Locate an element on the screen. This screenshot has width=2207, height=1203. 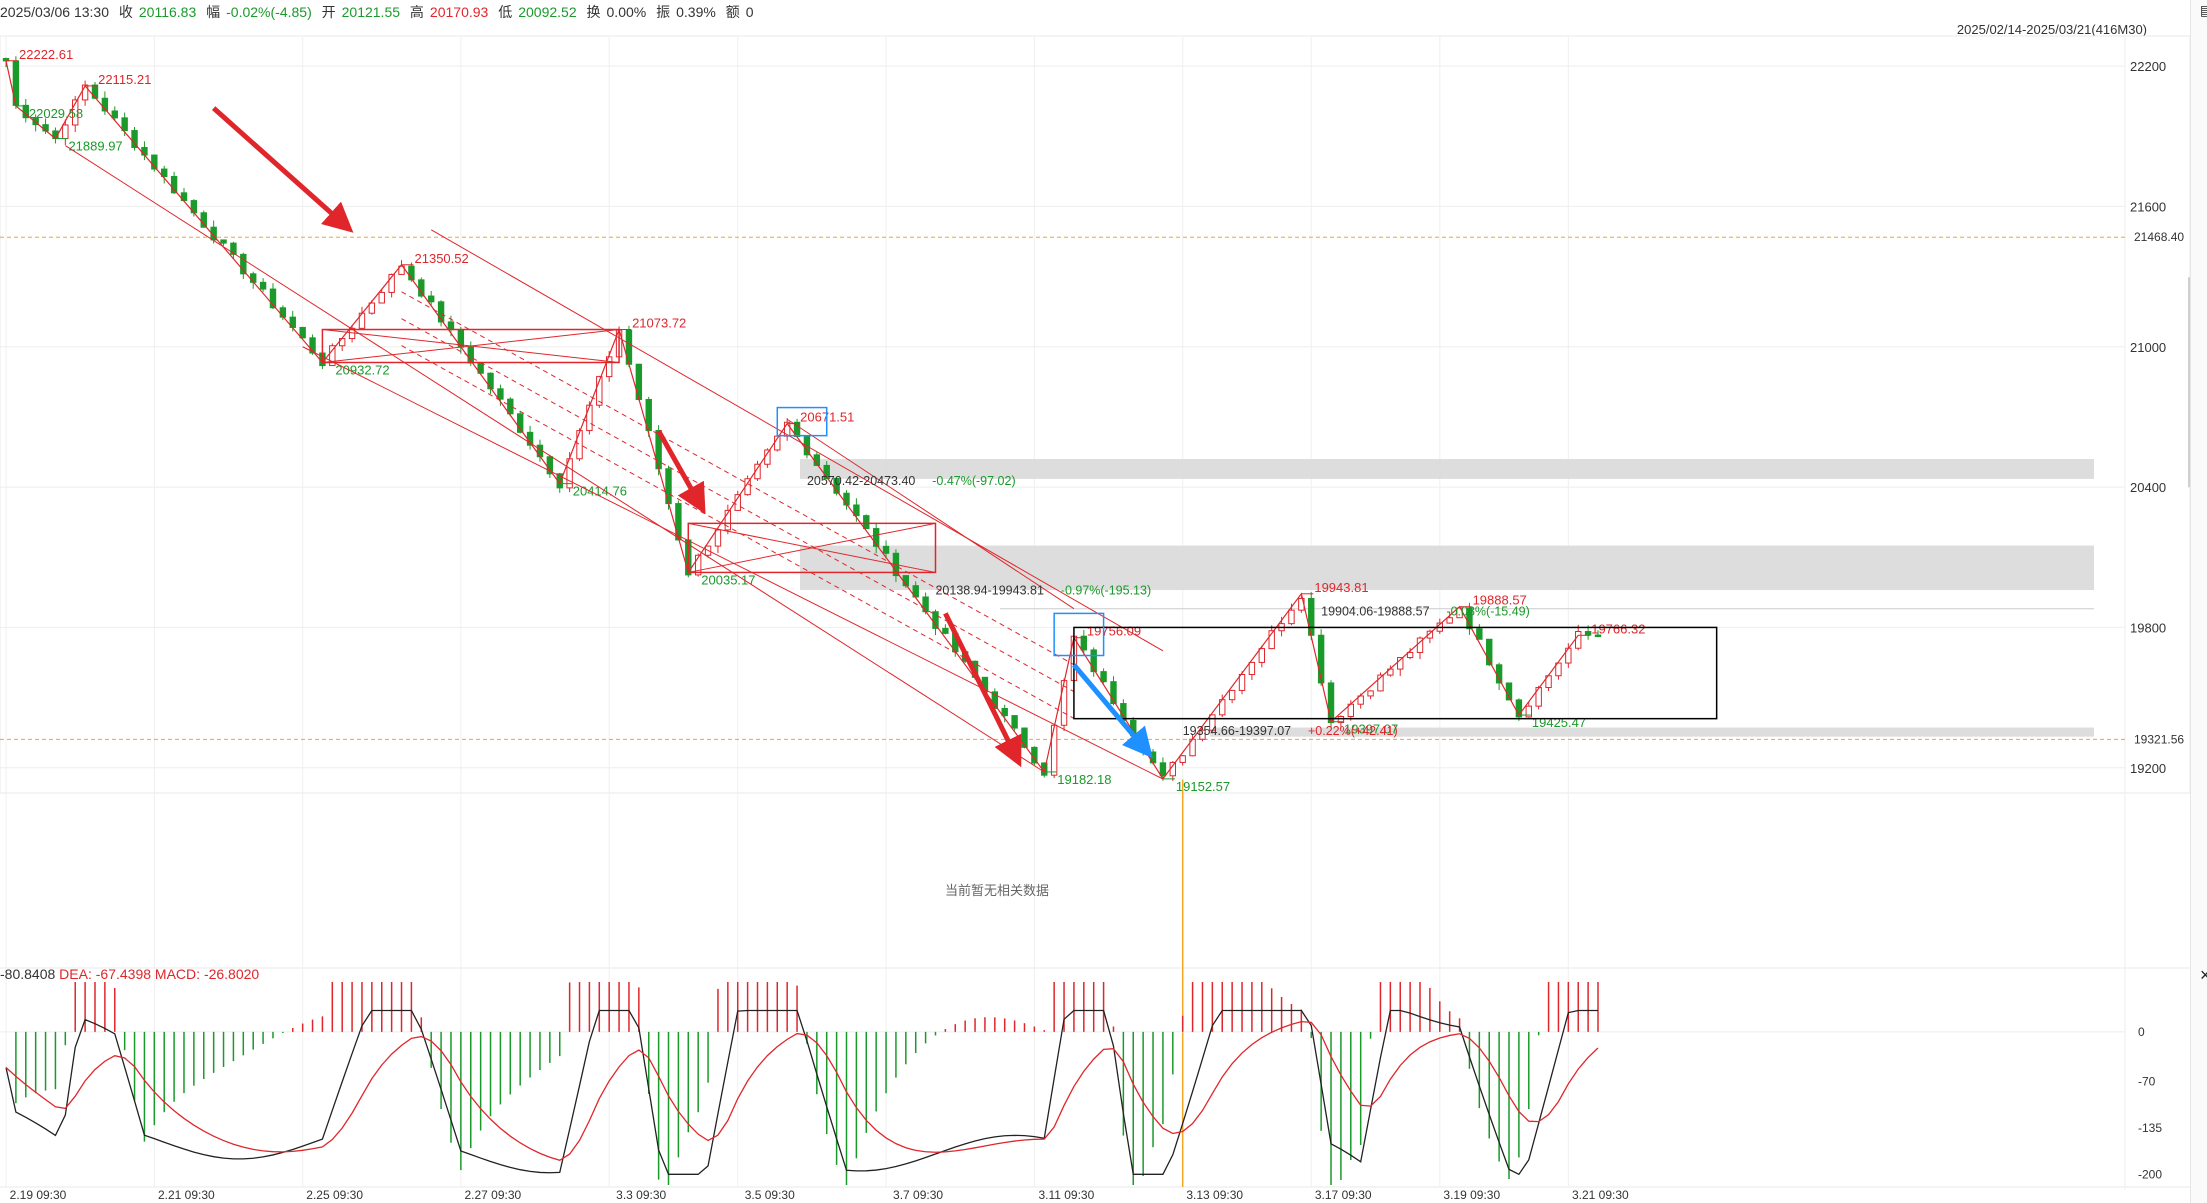
measure-pct-label: -0.08%(-15.49) is located at coordinates (1487, 612).